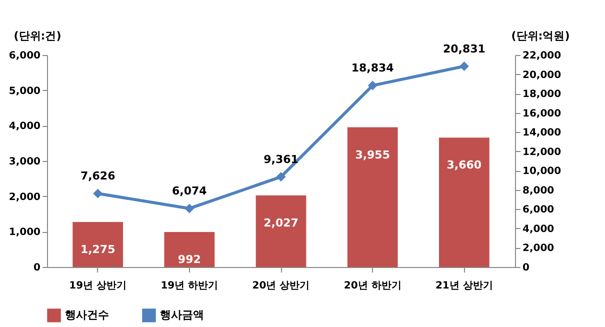  I want to click on x-tick-label: 20년 하반기, so click(373, 286).